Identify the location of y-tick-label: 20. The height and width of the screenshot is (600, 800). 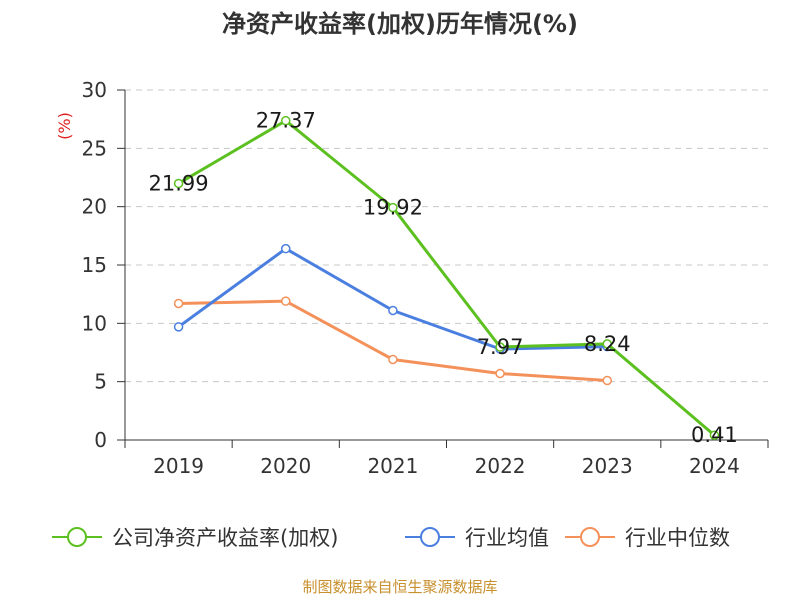
(94, 207).